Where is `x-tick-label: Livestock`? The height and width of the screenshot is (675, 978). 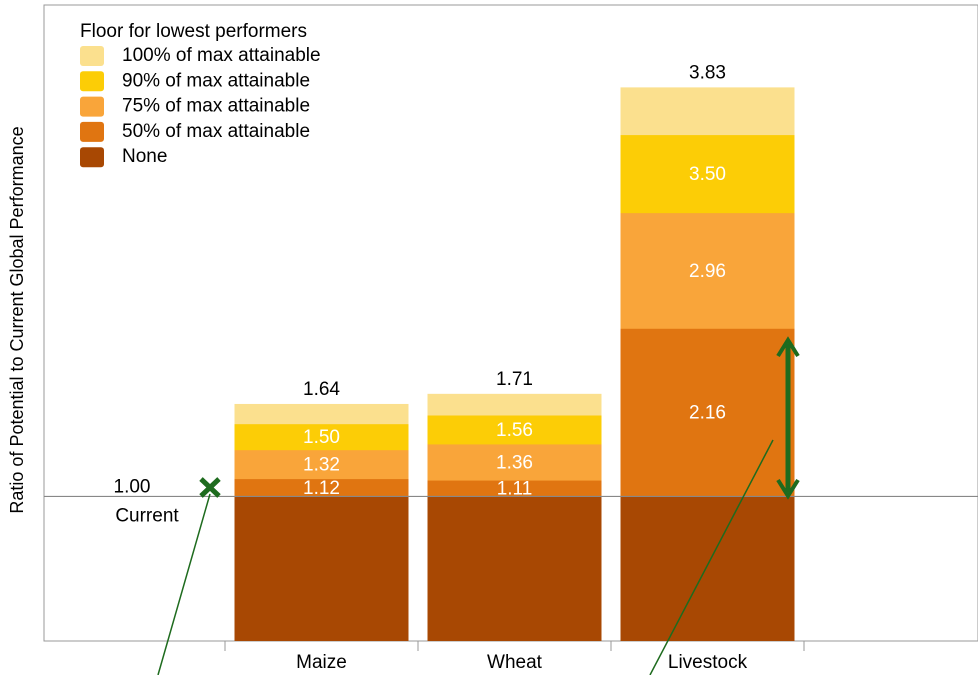
x-tick-label: Livestock is located at coordinates (708, 662).